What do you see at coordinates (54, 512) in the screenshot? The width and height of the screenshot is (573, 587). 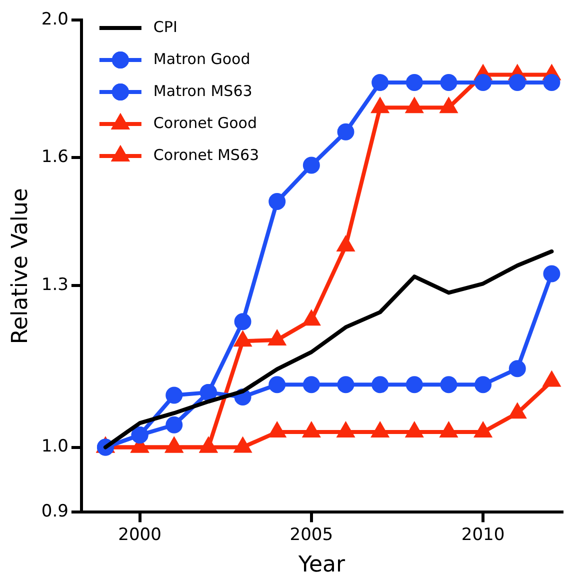 I see `y-tick-label: 0.9` at bounding box center [54, 512].